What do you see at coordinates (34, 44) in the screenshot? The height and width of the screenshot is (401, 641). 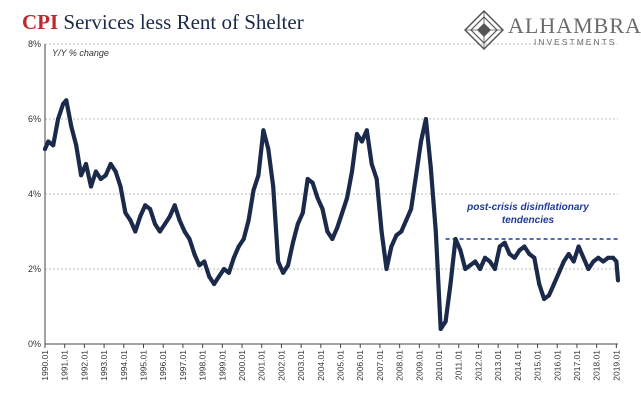 I see `y-tick-label: 8%` at bounding box center [34, 44].